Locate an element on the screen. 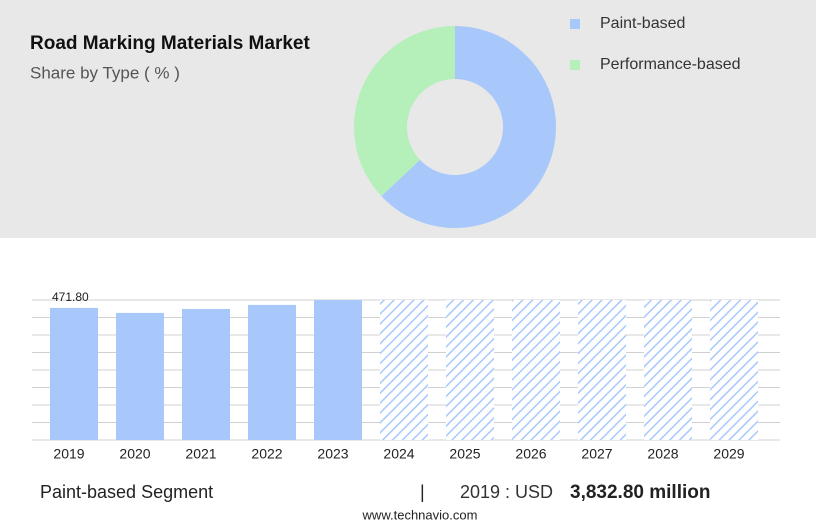 This screenshot has width=816, height=528. x-tick-label: 2021 is located at coordinates (200, 454).